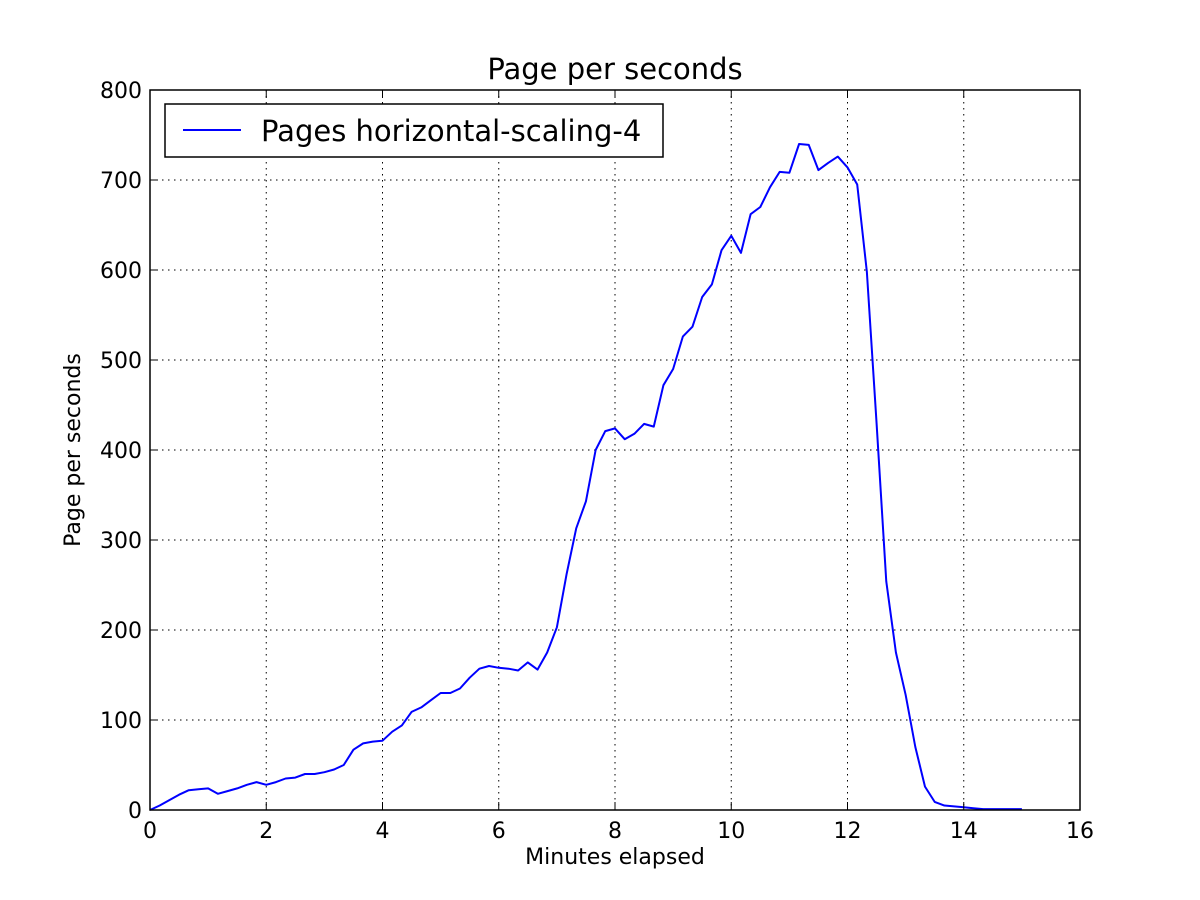 Image resolution: width=1200 pixels, height=900 pixels. I want to click on legend-box, so click(414, 130).